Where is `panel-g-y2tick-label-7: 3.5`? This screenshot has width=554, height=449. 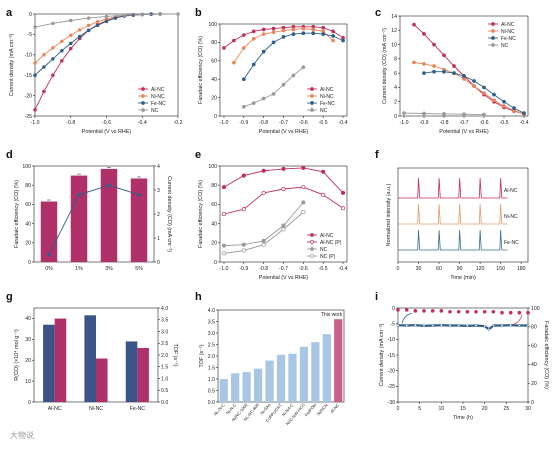
panel-g-y2tick-label-7: 3.5 is located at coordinates (164, 321).